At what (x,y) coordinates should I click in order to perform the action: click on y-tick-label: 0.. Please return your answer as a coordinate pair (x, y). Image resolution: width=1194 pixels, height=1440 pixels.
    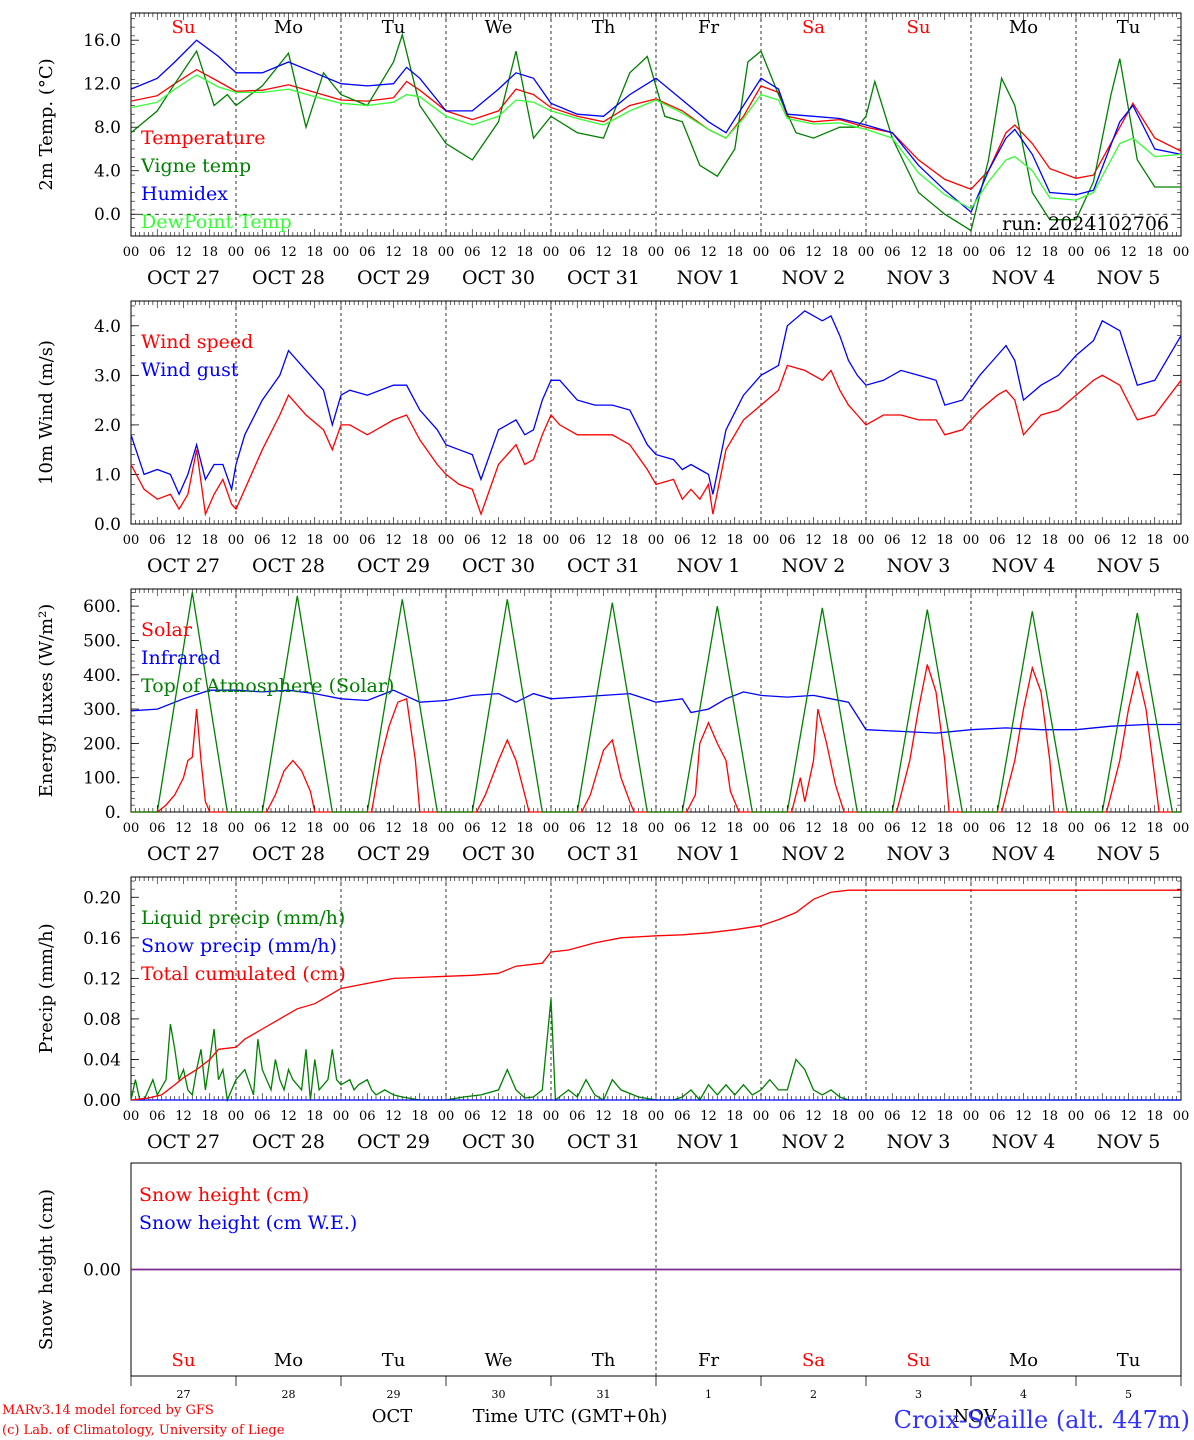
    Looking at the image, I should click on (113, 813).